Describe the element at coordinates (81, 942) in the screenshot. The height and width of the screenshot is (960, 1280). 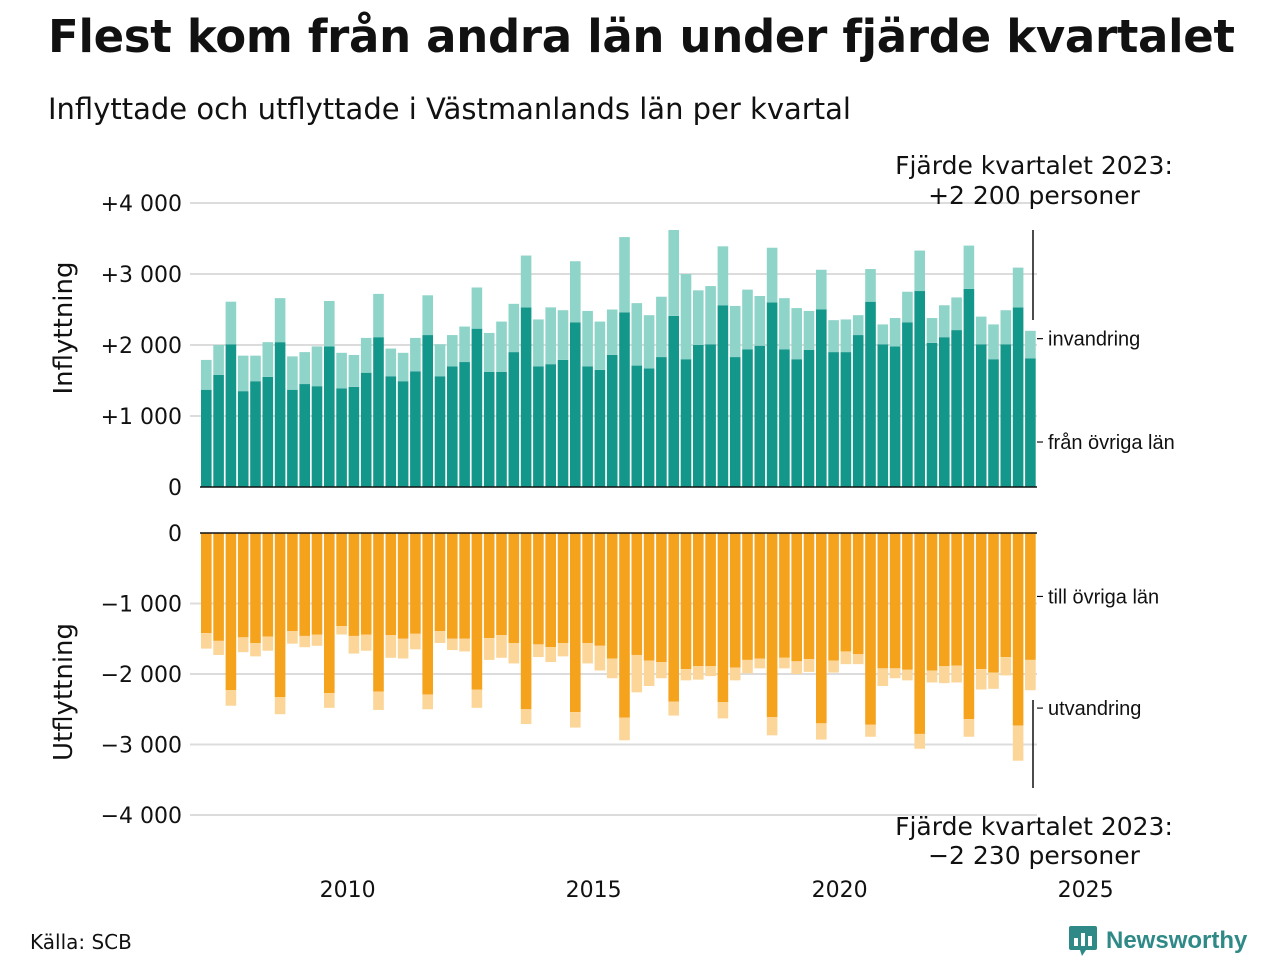
I see `source-note: Källa: SCB` at that location.